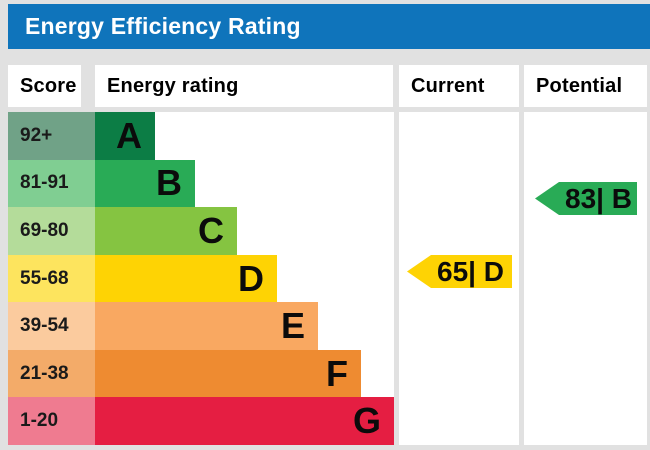 Image resolution: width=650 pixels, height=450 pixels. What do you see at coordinates (598, 198) in the screenshot?
I see `potential-rating-label: 83| B` at bounding box center [598, 198].